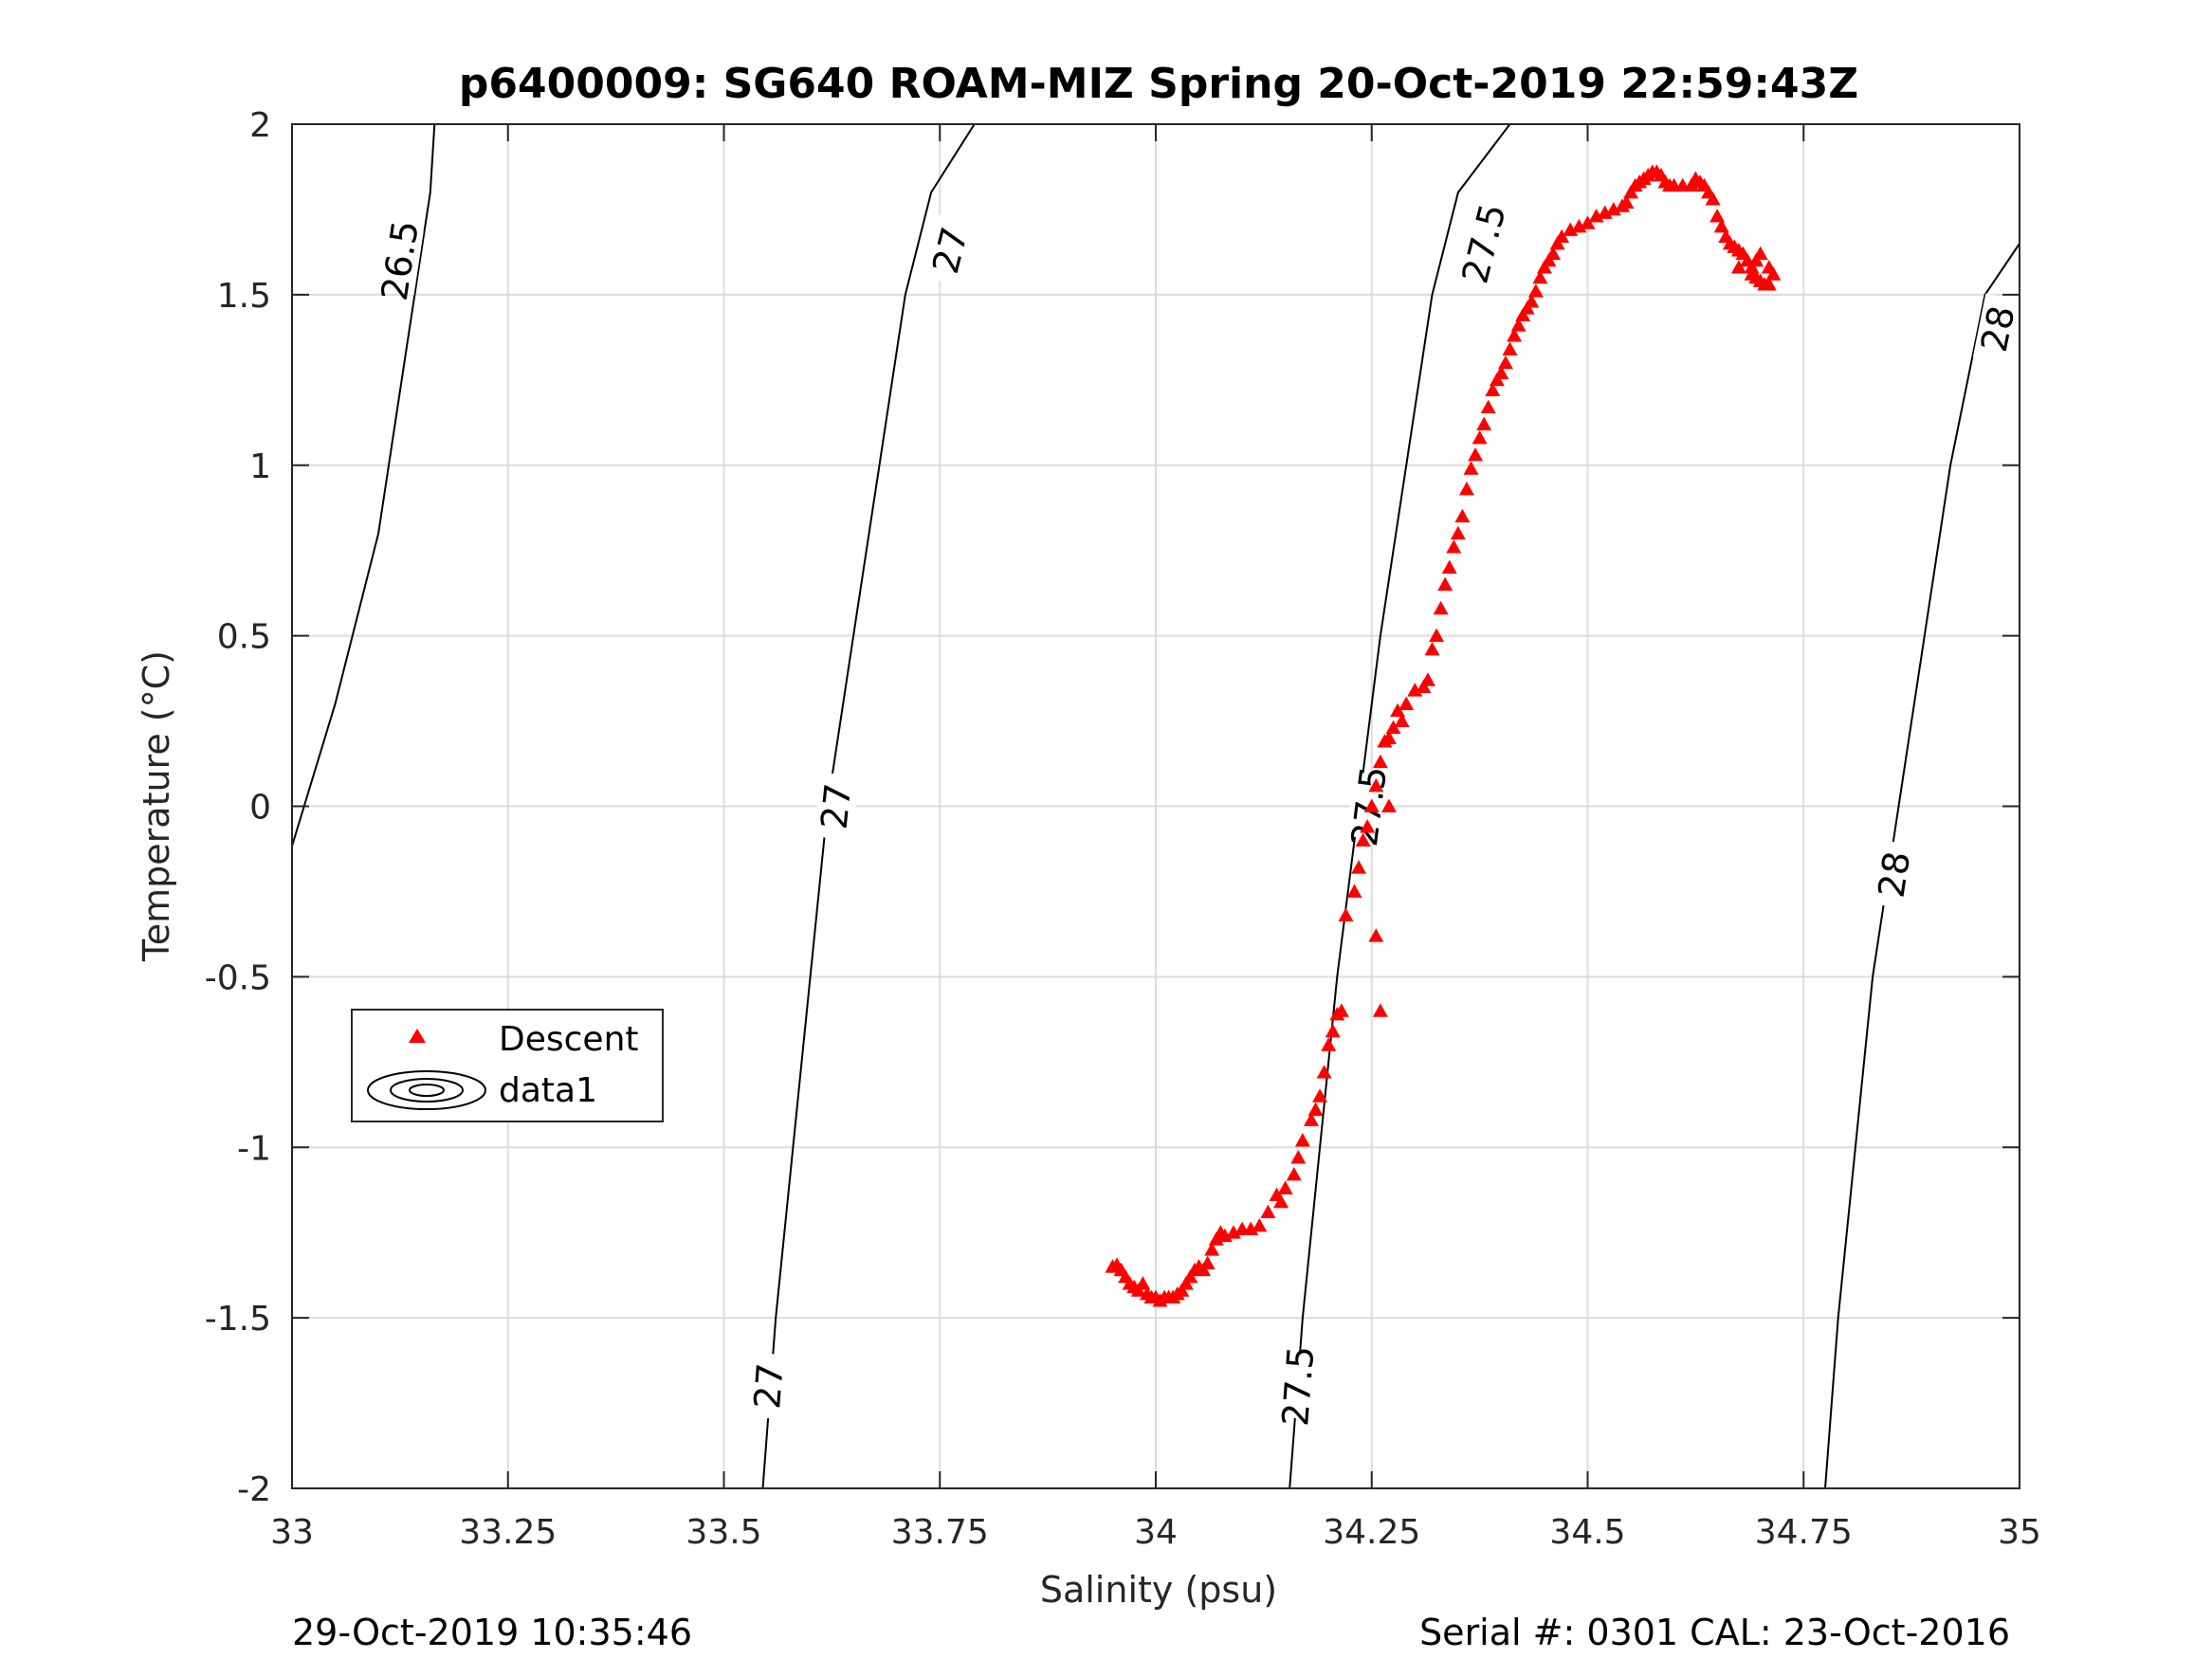  Describe the element at coordinates (2019, 1532) in the screenshot. I see `x-tick-label: 35` at that location.